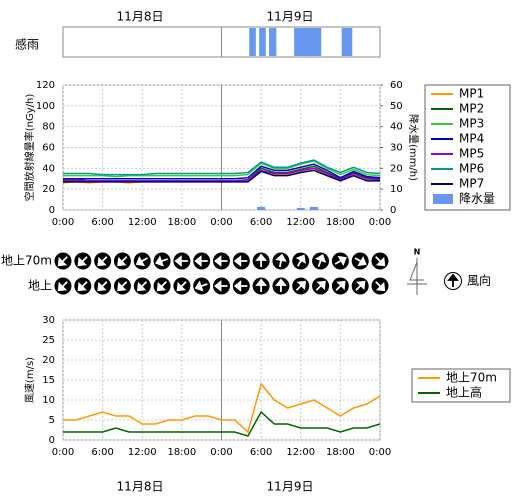 Image resolution: width=520 pixels, height=500 pixels. I want to click on y2-tick-label: 20, so click(396, 168).